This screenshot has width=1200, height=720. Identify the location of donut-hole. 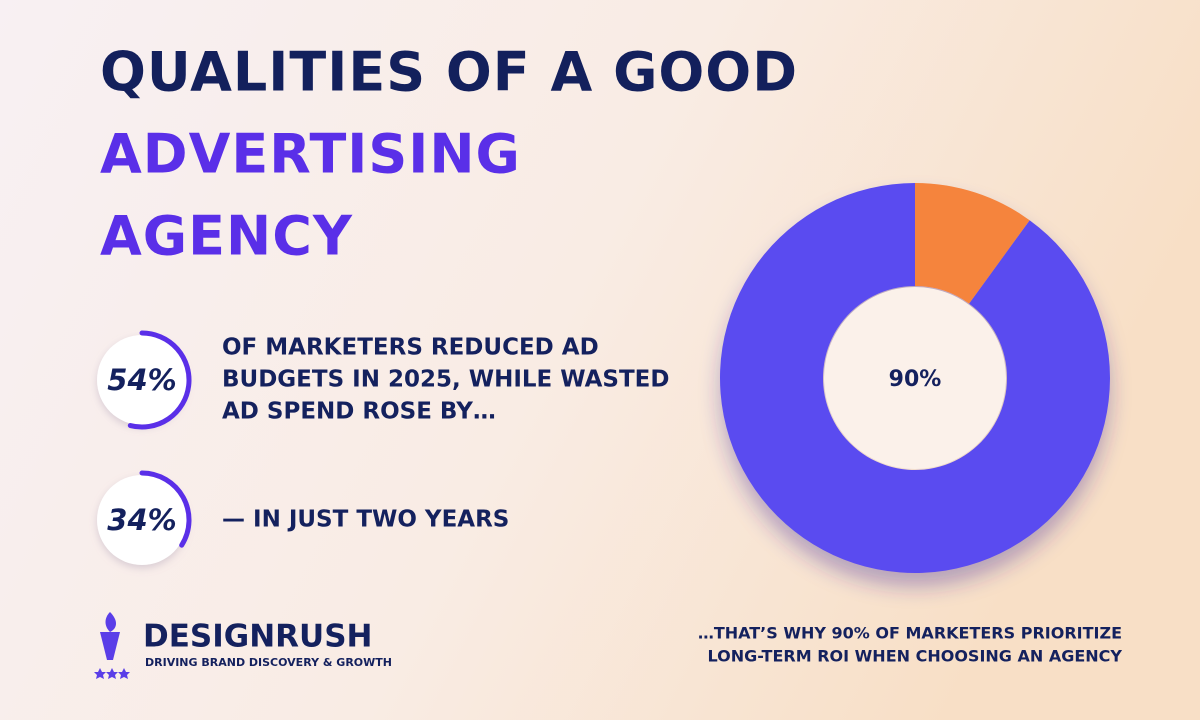
(915, 378).